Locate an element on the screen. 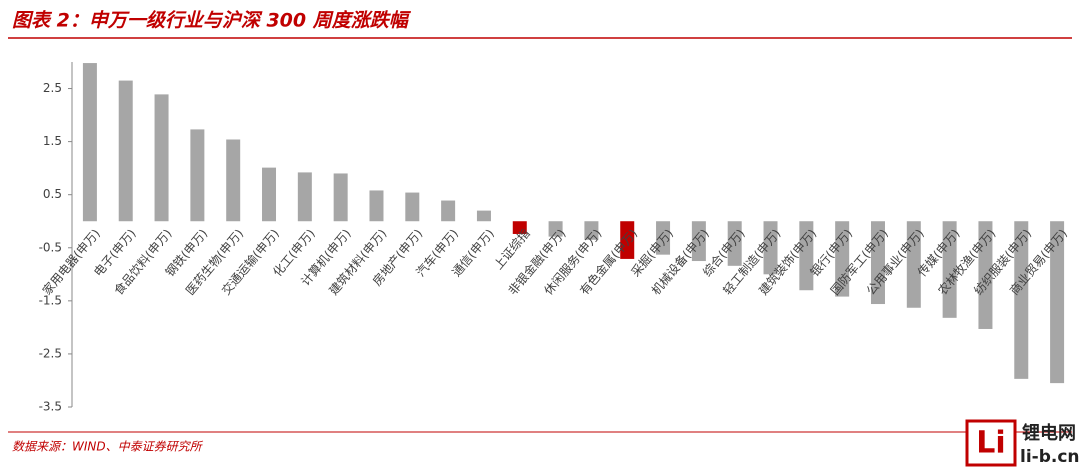  y-tick-label: 2.5 is located at coordinates (52, 88).